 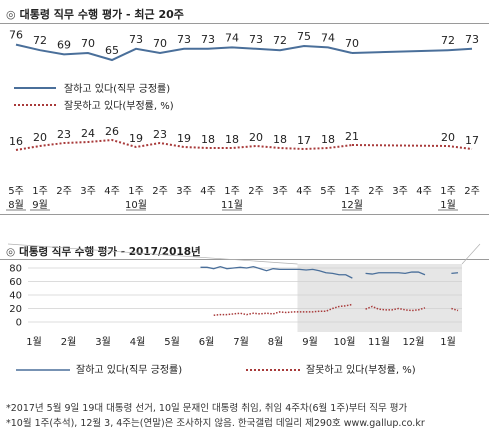 I want to click on x-tick-month-label: 8월, so click(x=16, y=205).